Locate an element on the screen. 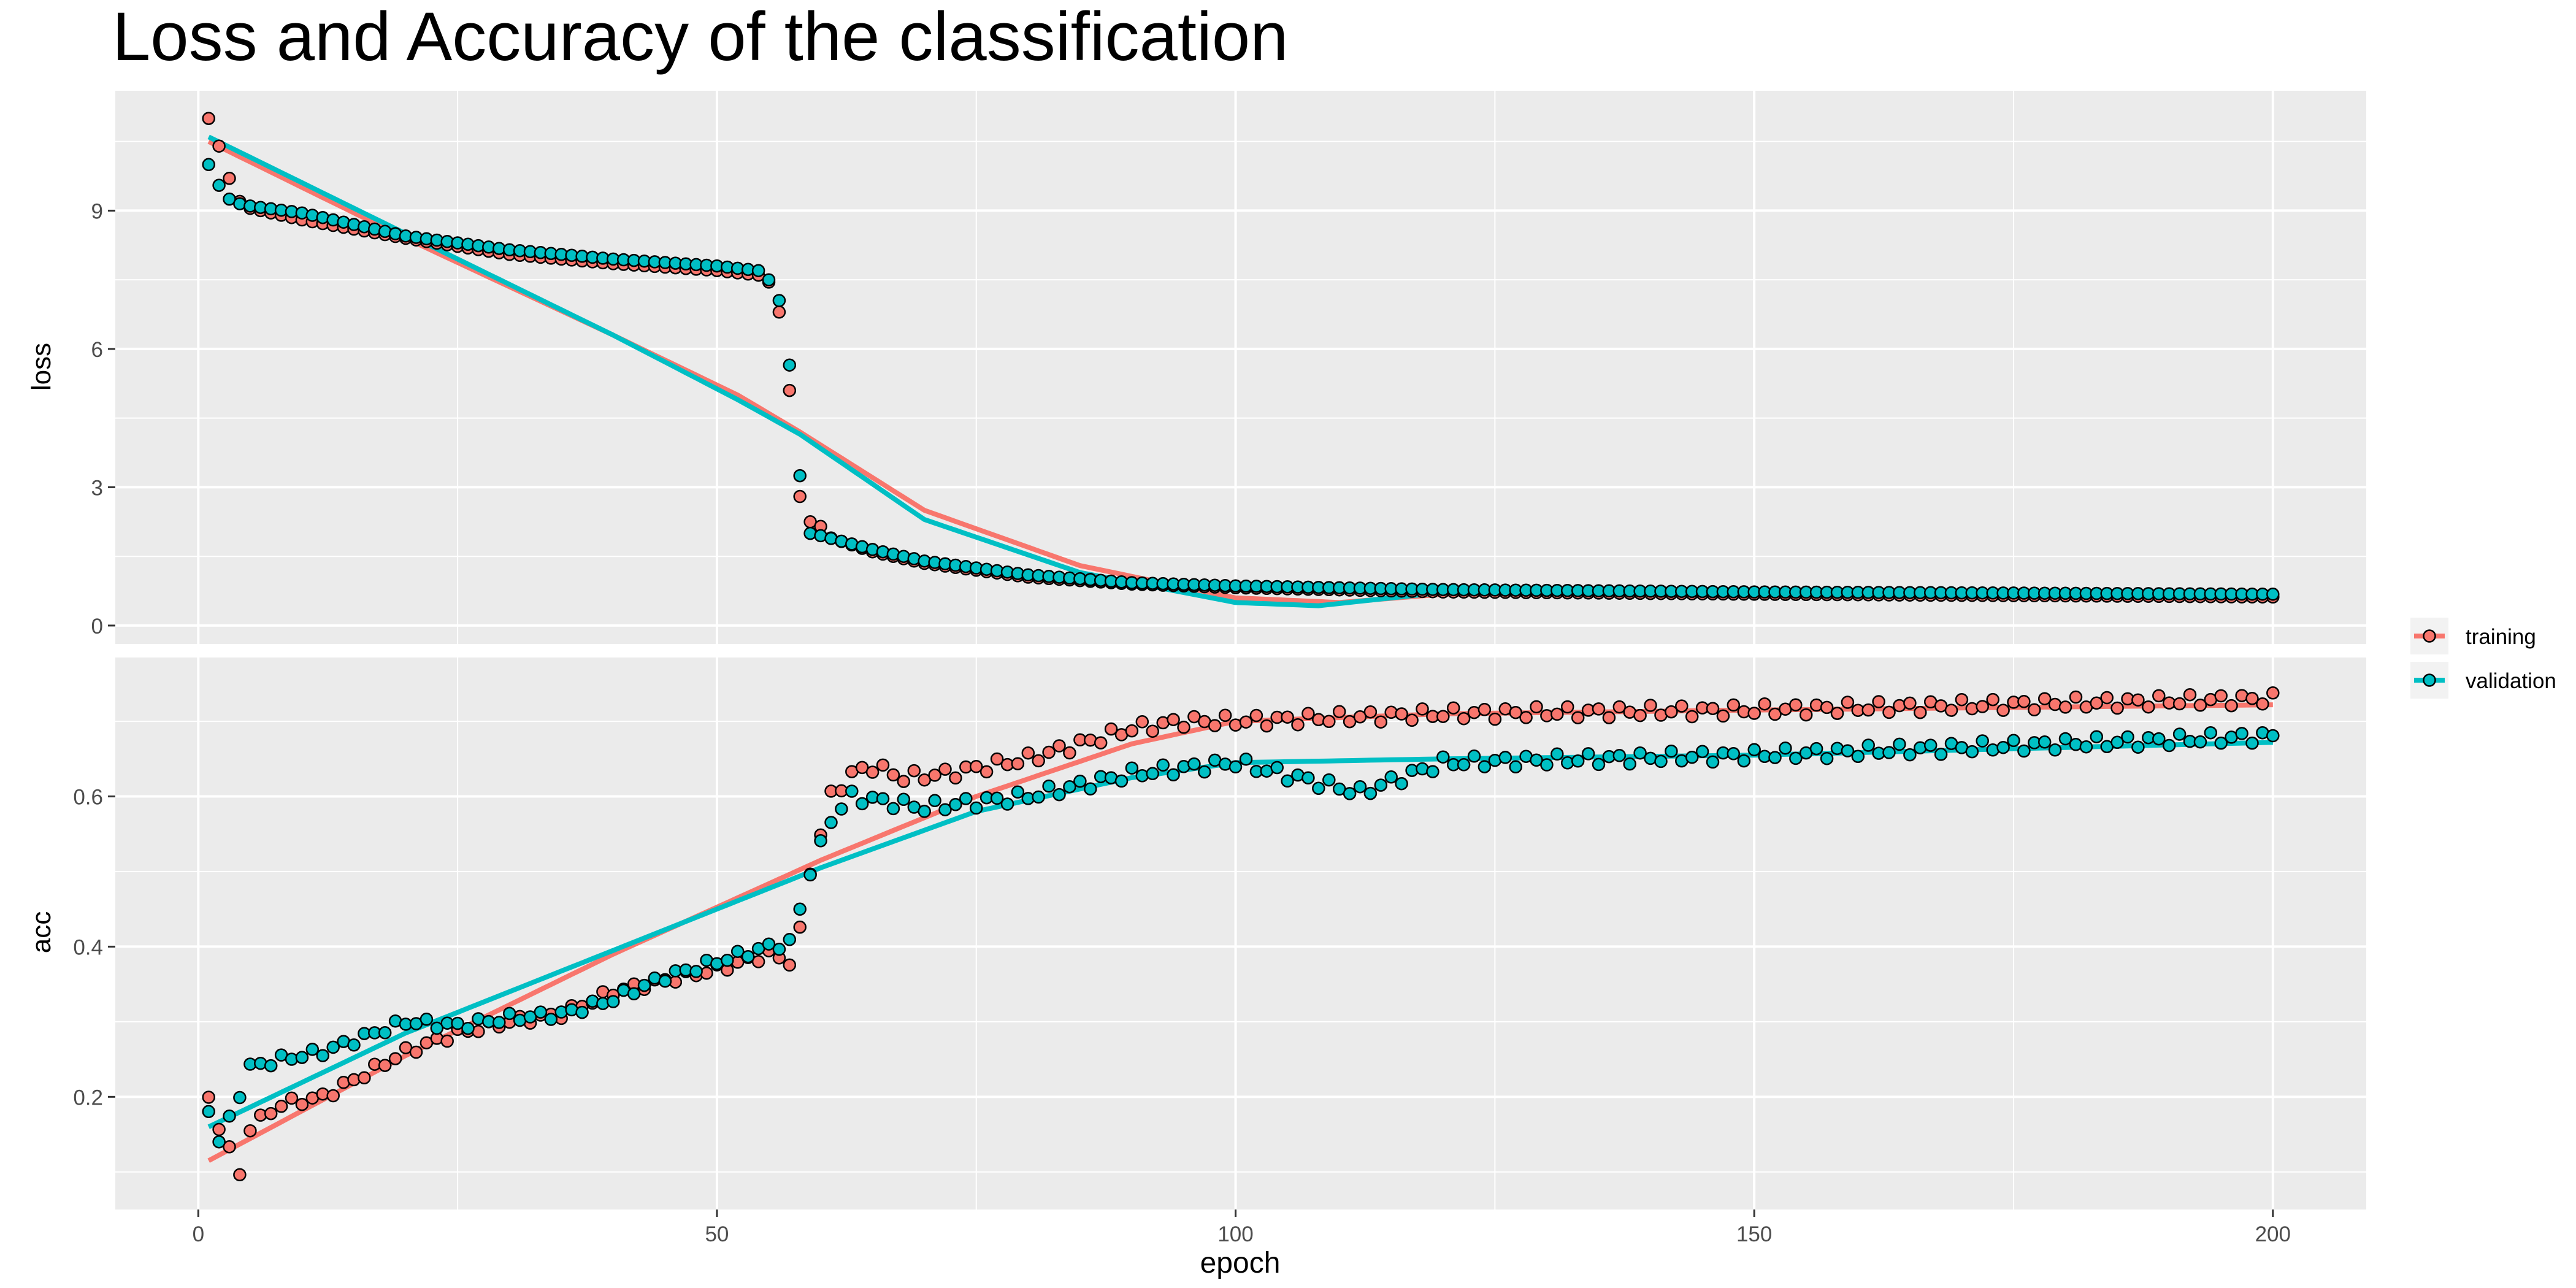 Image resolution: width=2576 pixels, height=1288 pixels. legend-label-training: training is located at coordinates (2501, 637).